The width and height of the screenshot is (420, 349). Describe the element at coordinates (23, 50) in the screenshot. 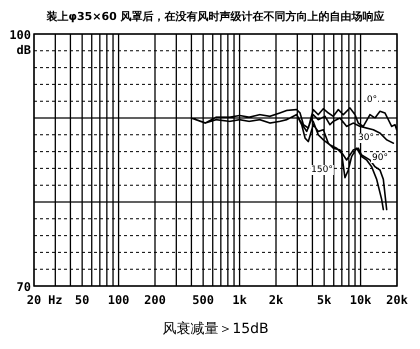

I see `y-axis-title: dB` at that location.